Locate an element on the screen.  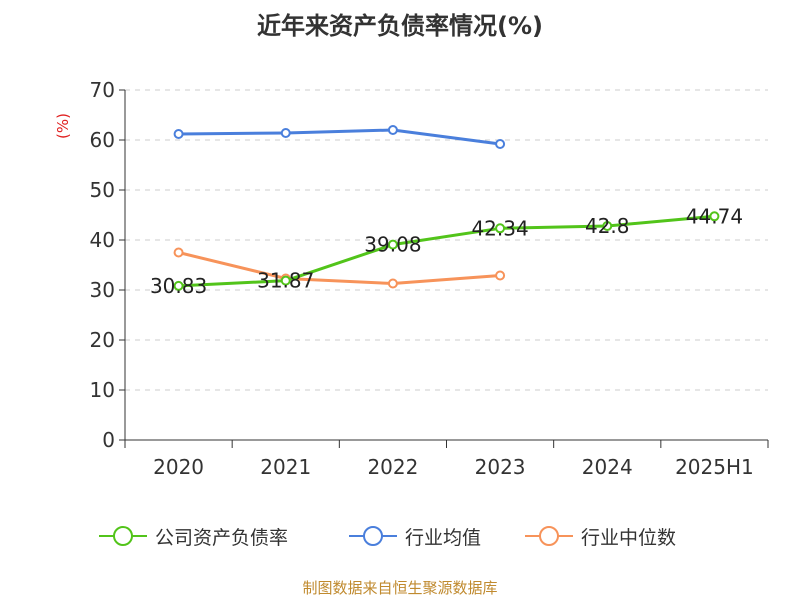
x-tick-label: 2025H1 is located at coordinates (714, 467).